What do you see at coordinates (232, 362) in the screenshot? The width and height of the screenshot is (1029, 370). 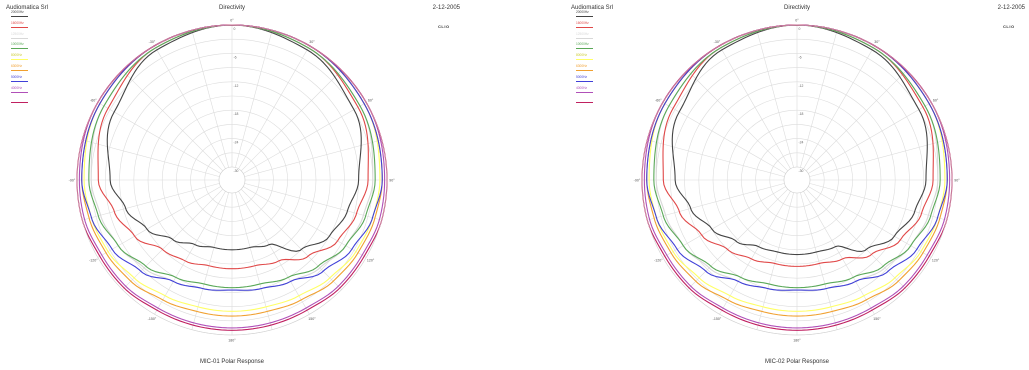 I see `chart-caption: MIC-01 Polar Response` at bounding box center [232, 362].